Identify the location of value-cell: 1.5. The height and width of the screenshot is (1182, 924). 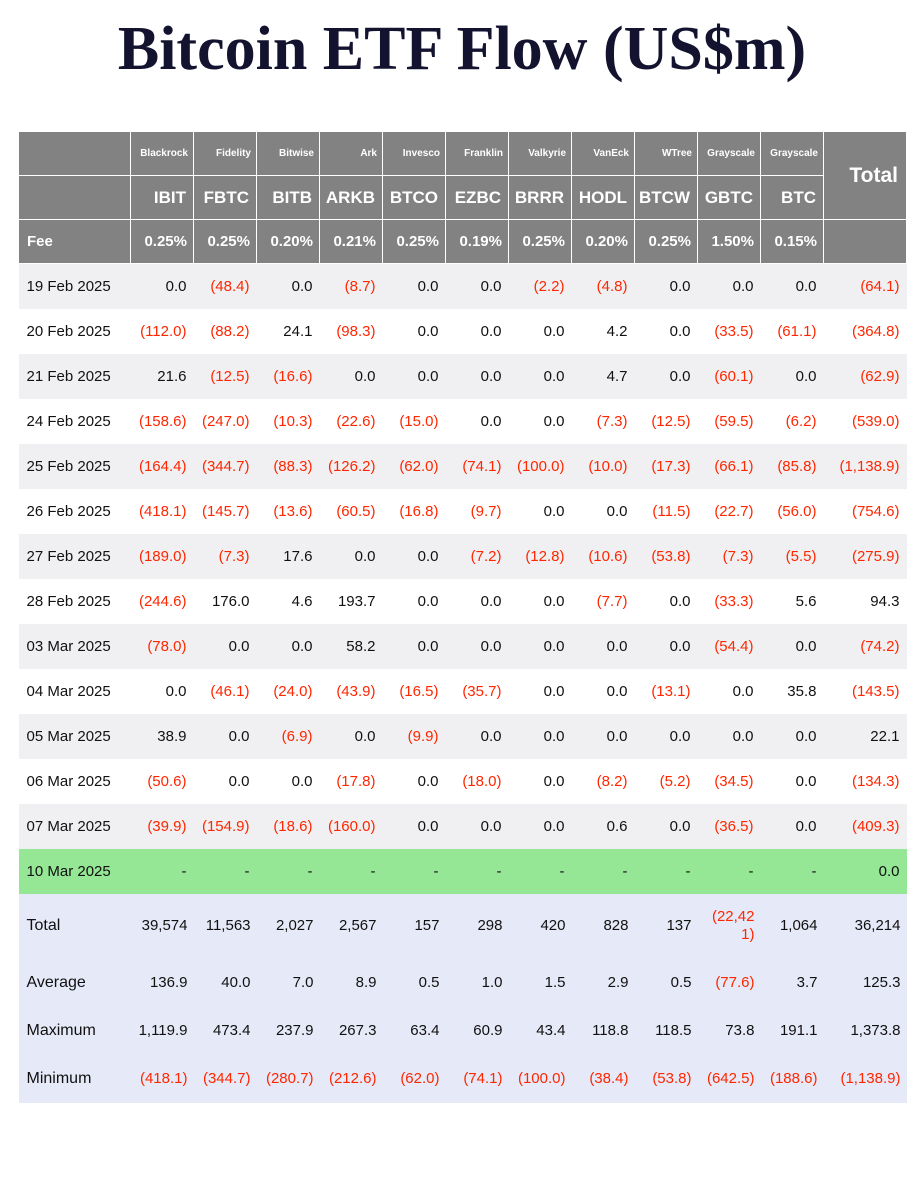
(540, 983).